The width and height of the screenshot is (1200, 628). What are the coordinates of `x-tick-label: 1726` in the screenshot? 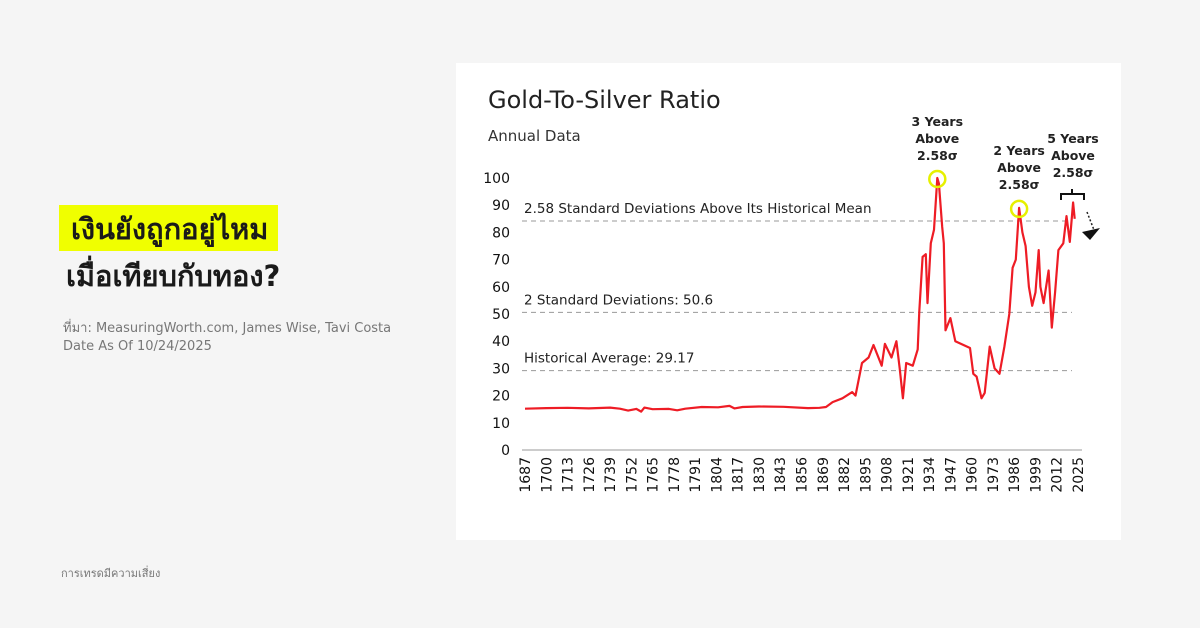 It's located at (590, 475).